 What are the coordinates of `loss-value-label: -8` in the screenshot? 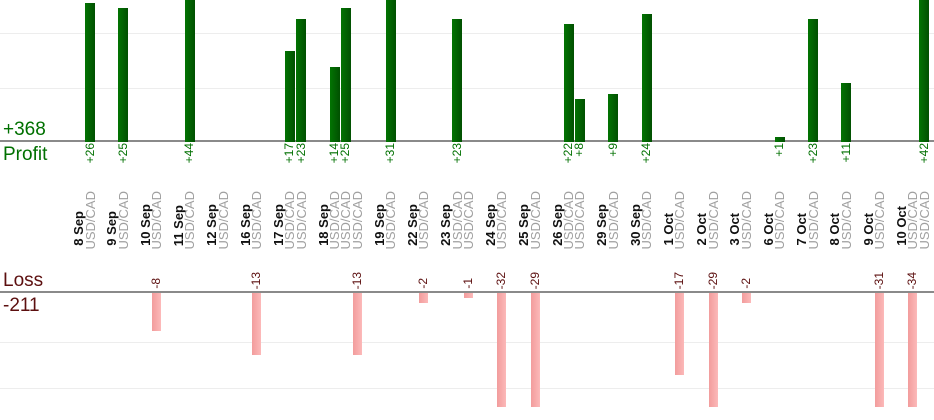 It's located at (156, 283).